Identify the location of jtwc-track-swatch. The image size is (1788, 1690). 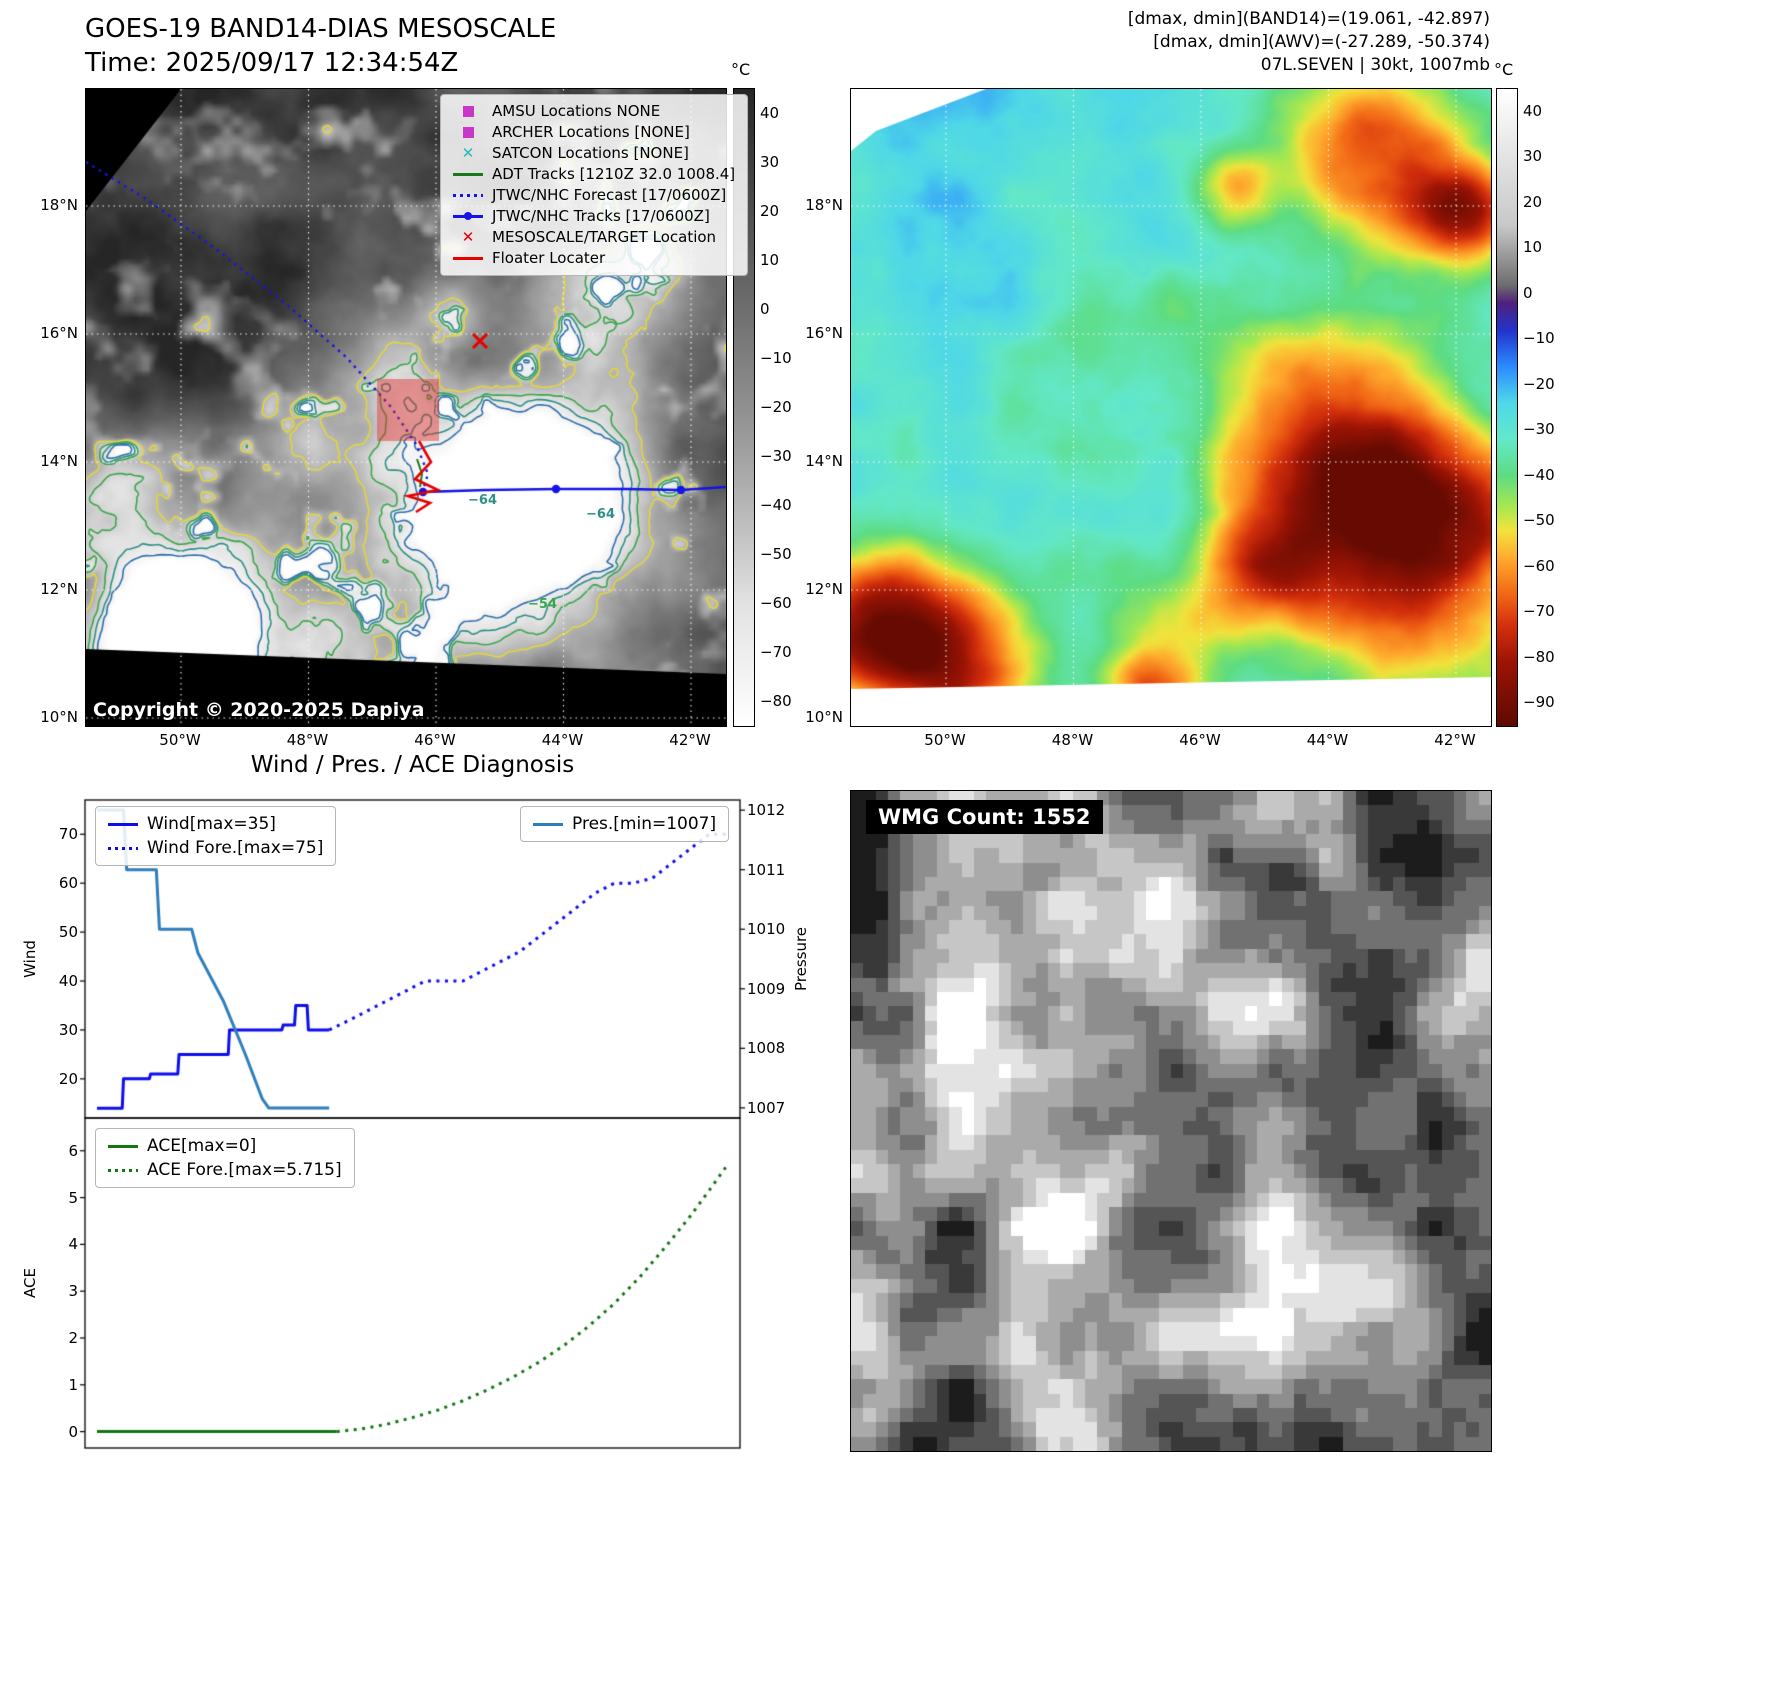
(468, 216).